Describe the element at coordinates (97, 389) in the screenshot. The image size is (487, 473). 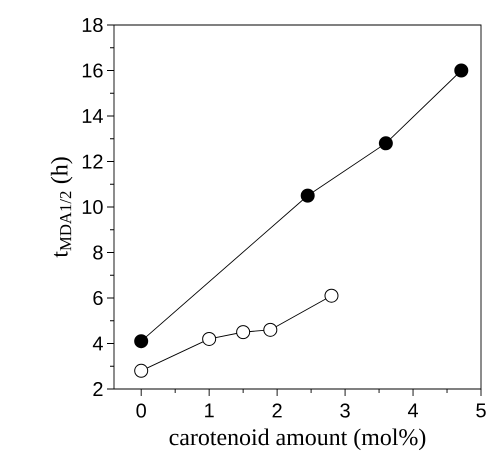
I see `y-tick-label: 2` at that location.